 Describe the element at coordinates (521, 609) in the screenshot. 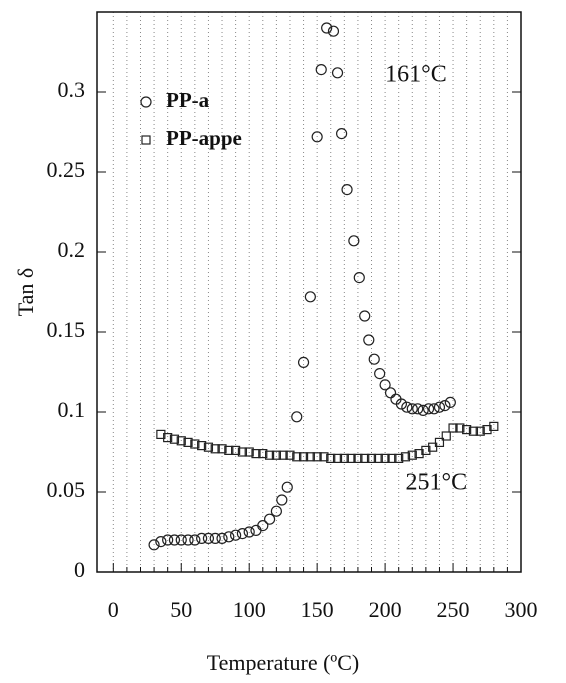

I see `x-tick-label: 300` at that location.